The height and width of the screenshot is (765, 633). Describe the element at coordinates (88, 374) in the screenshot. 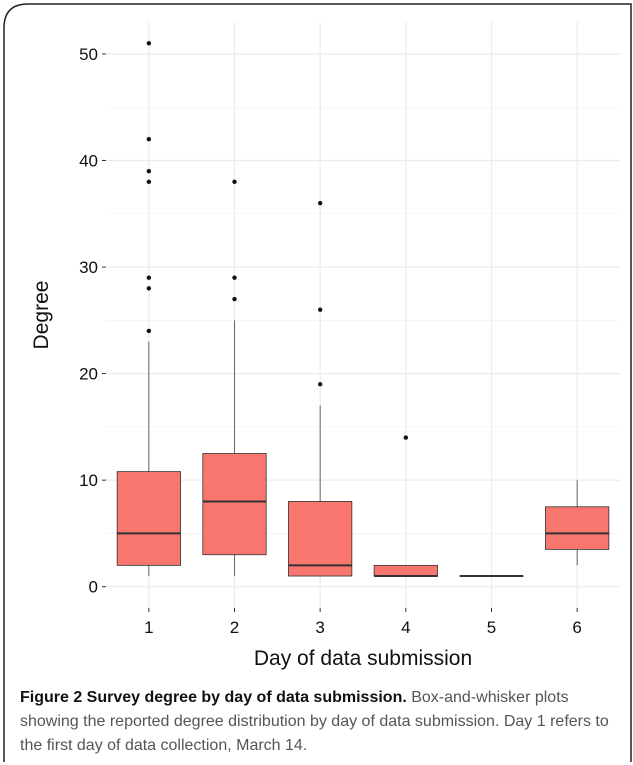

I see `y-tick-label: 20` at that location.